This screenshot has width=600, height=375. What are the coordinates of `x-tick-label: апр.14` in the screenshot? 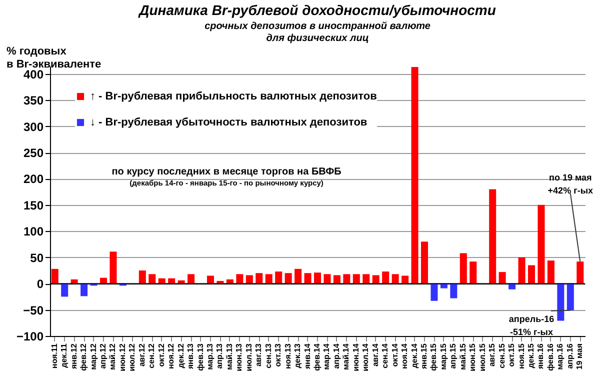 It's located at (336, 355).